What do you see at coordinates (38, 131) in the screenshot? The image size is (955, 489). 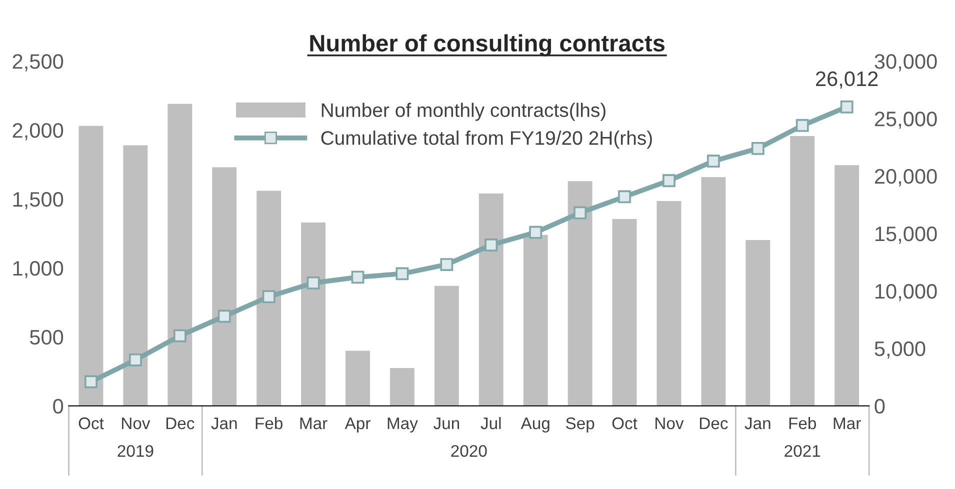 I see `y-tick-label: 2,000` at bounding box center [38, 131].